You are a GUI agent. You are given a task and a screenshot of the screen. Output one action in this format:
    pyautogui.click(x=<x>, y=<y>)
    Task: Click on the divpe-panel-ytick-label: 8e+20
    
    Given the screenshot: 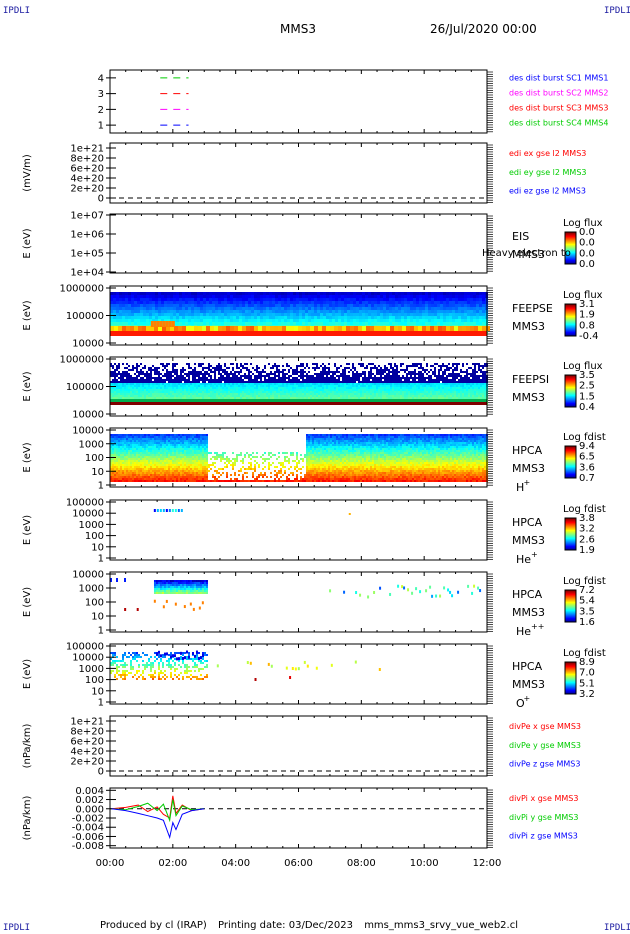 What is the action you would take?
    pyautogui.click(x=87, y=732)
    